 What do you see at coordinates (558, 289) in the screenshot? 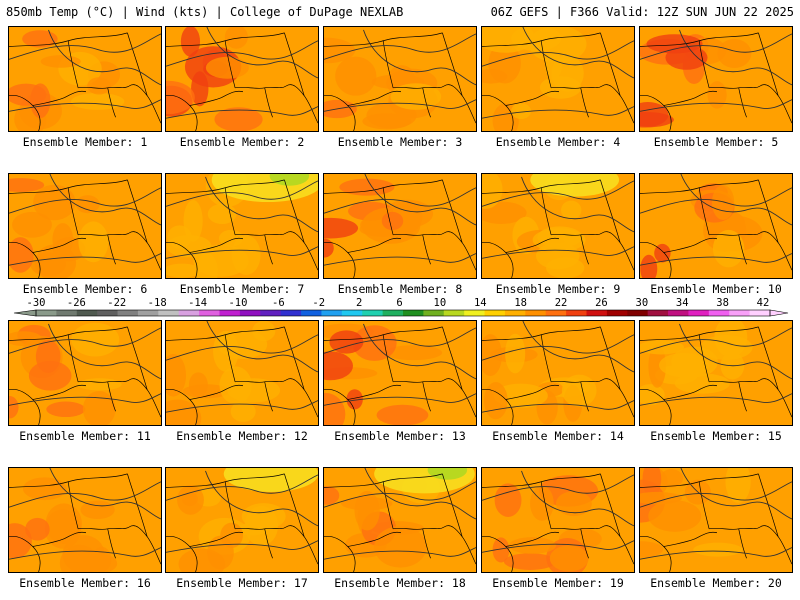
I see `member-caption: Ensemble Member: 9` at bounding box center [558, 289].